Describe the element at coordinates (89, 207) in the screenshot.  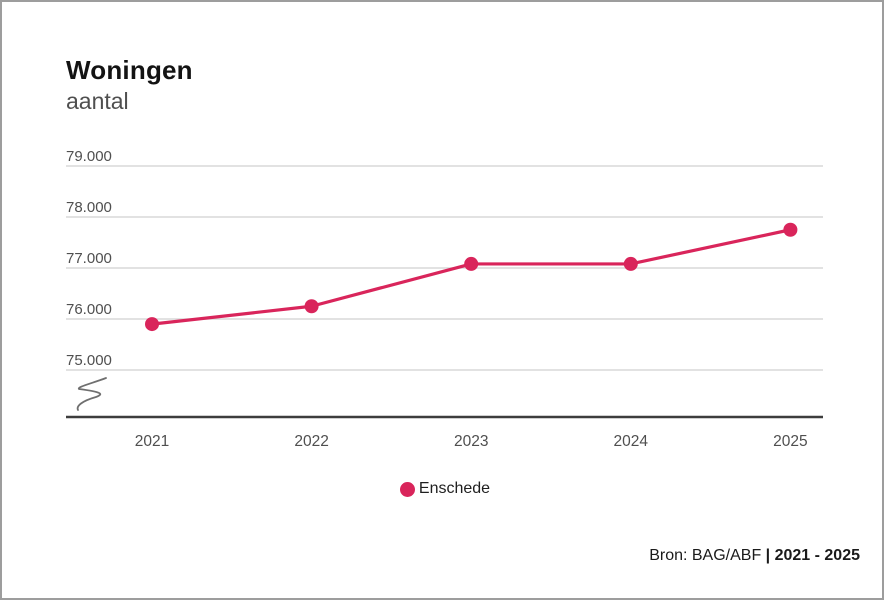
I see `y-tick-label: 78.000` at that location.